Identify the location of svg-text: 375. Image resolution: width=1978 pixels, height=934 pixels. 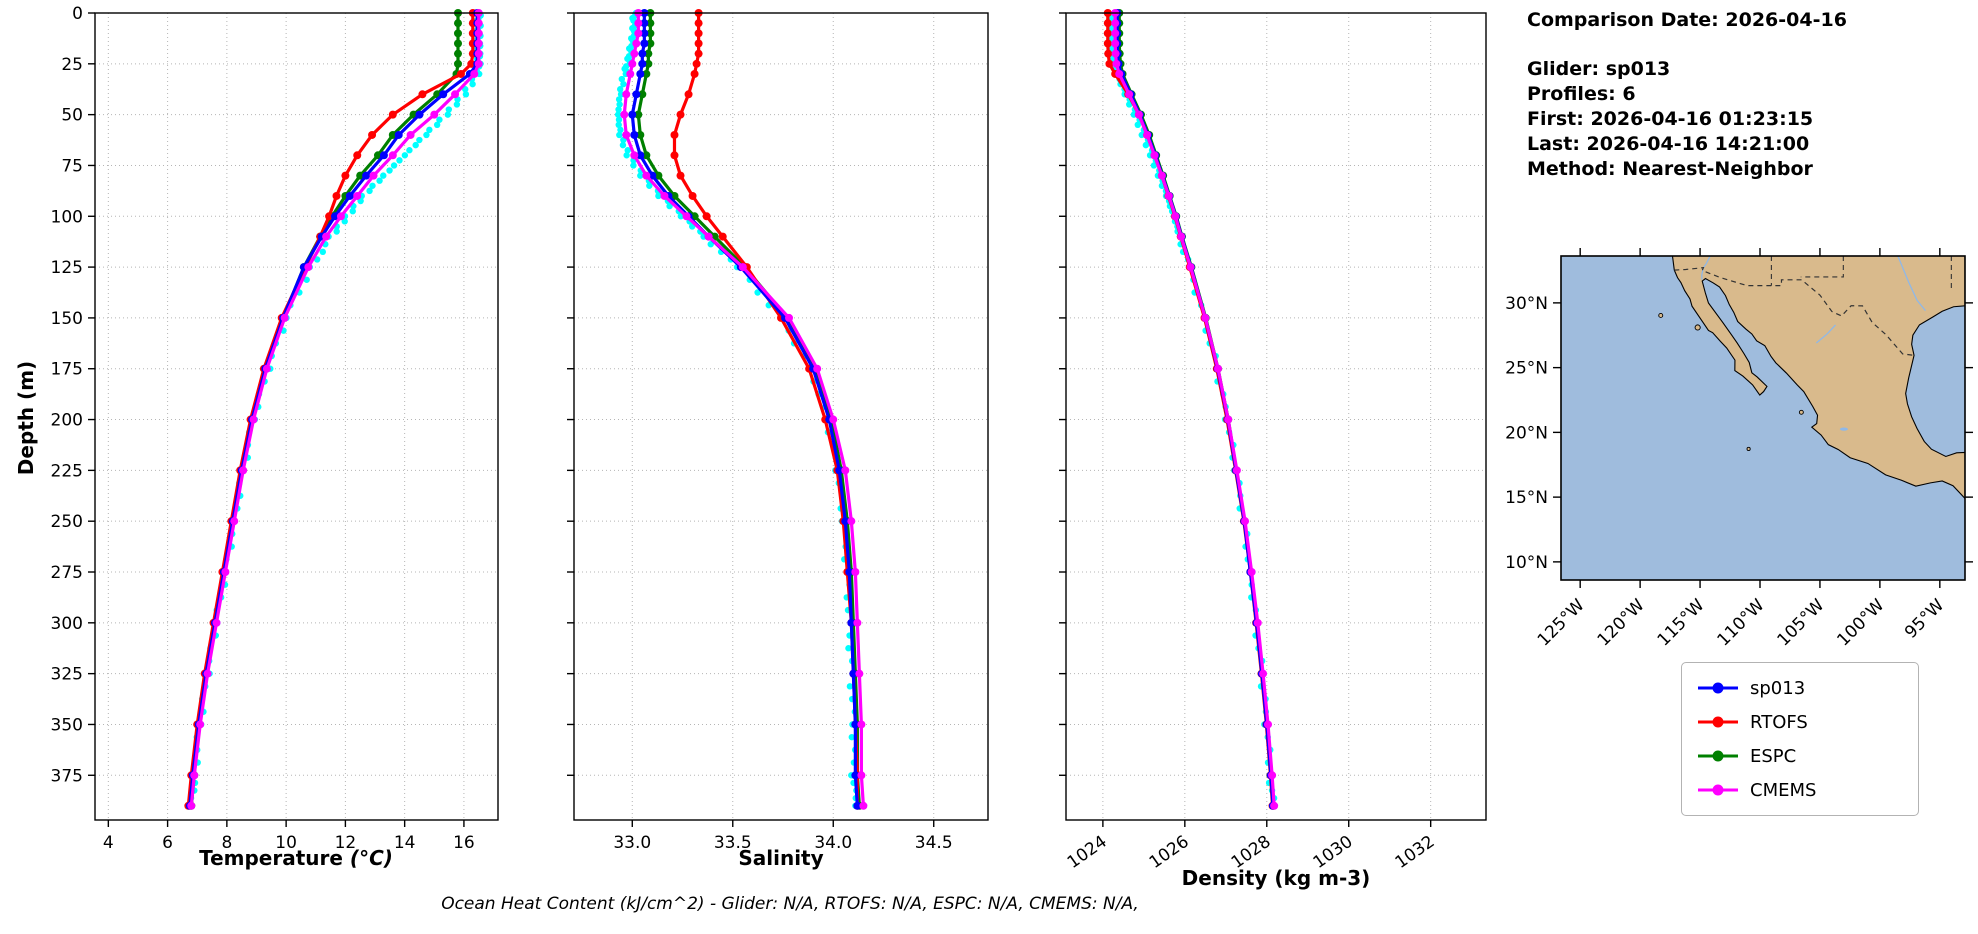
(67, 776).